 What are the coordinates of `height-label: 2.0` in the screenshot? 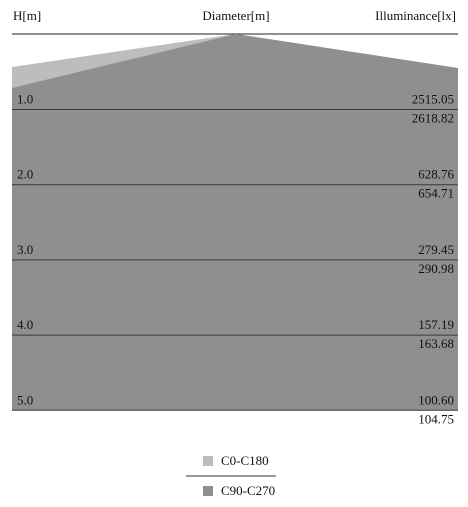 It's located at (25, 174).